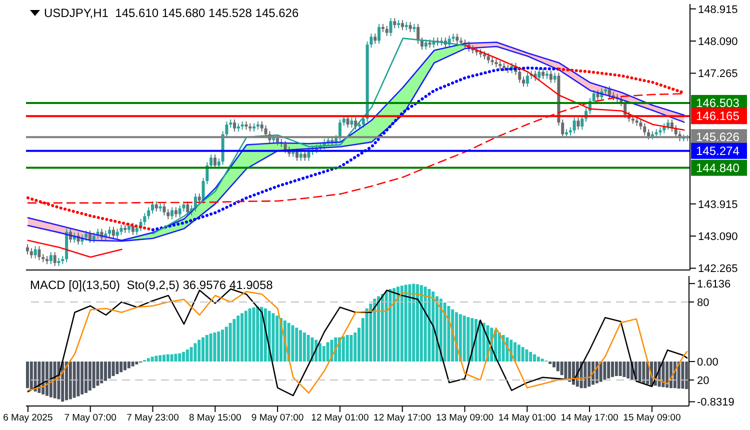 The image size is (750, 430). I want to click on x-tick-label: 14 May 17:00, so click(589, 418).